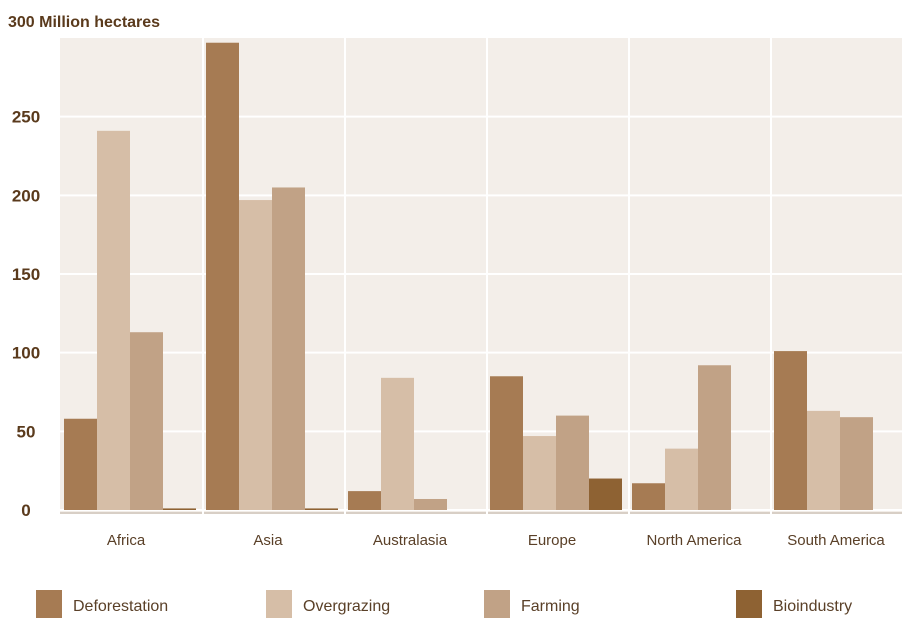 This screenshot has width=902, height=625. What do you see at coordinates (146, 421) in the screenshot?
I see `bar-farming-africa` at bounding box center [146, 421].